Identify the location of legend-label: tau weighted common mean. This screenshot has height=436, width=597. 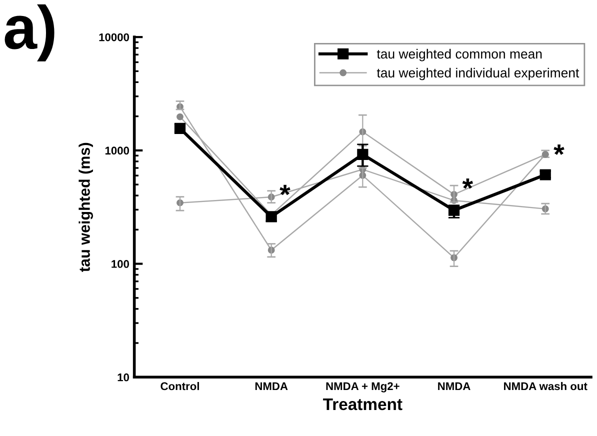
(459, 55).